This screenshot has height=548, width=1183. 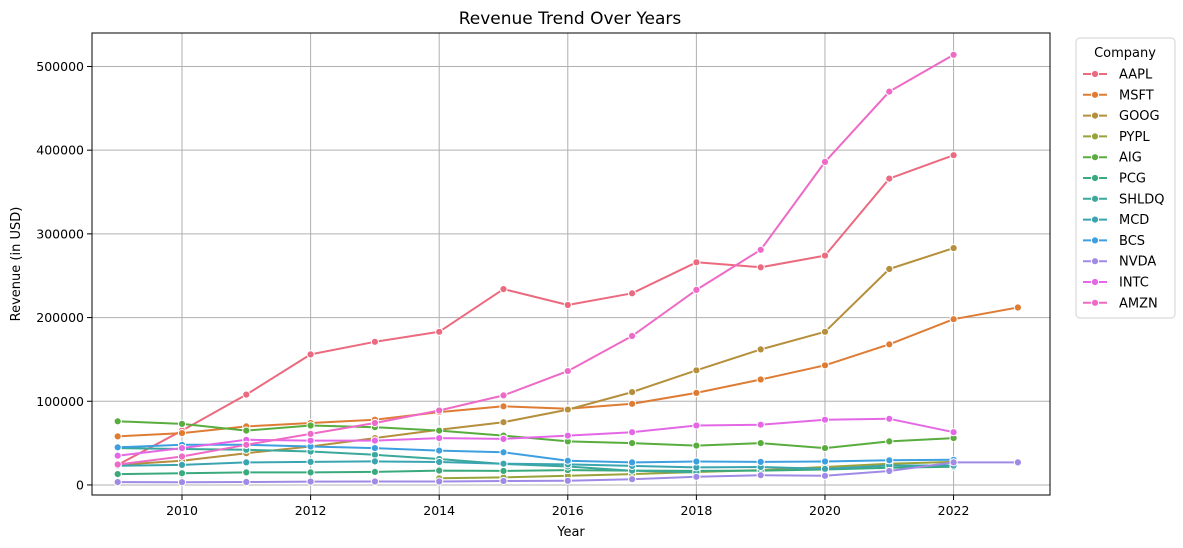 I want to click on x-tick-label: 2010, so click(x=182, y=510).